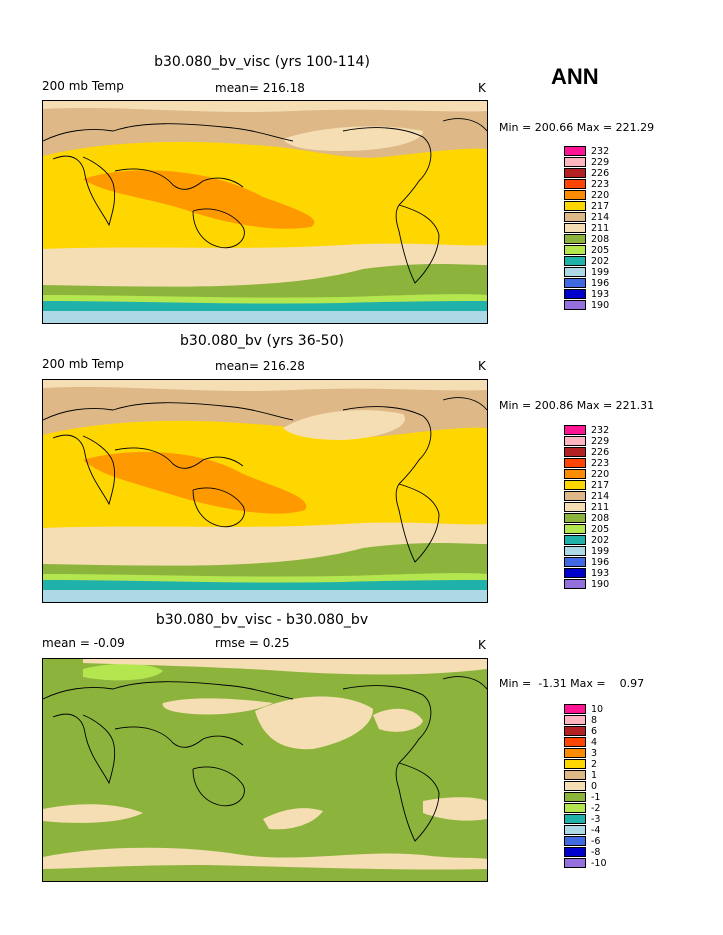 The image size is (723, 935). I want to click on panel-mean-label: mean= 216.28, so click(260, 366).